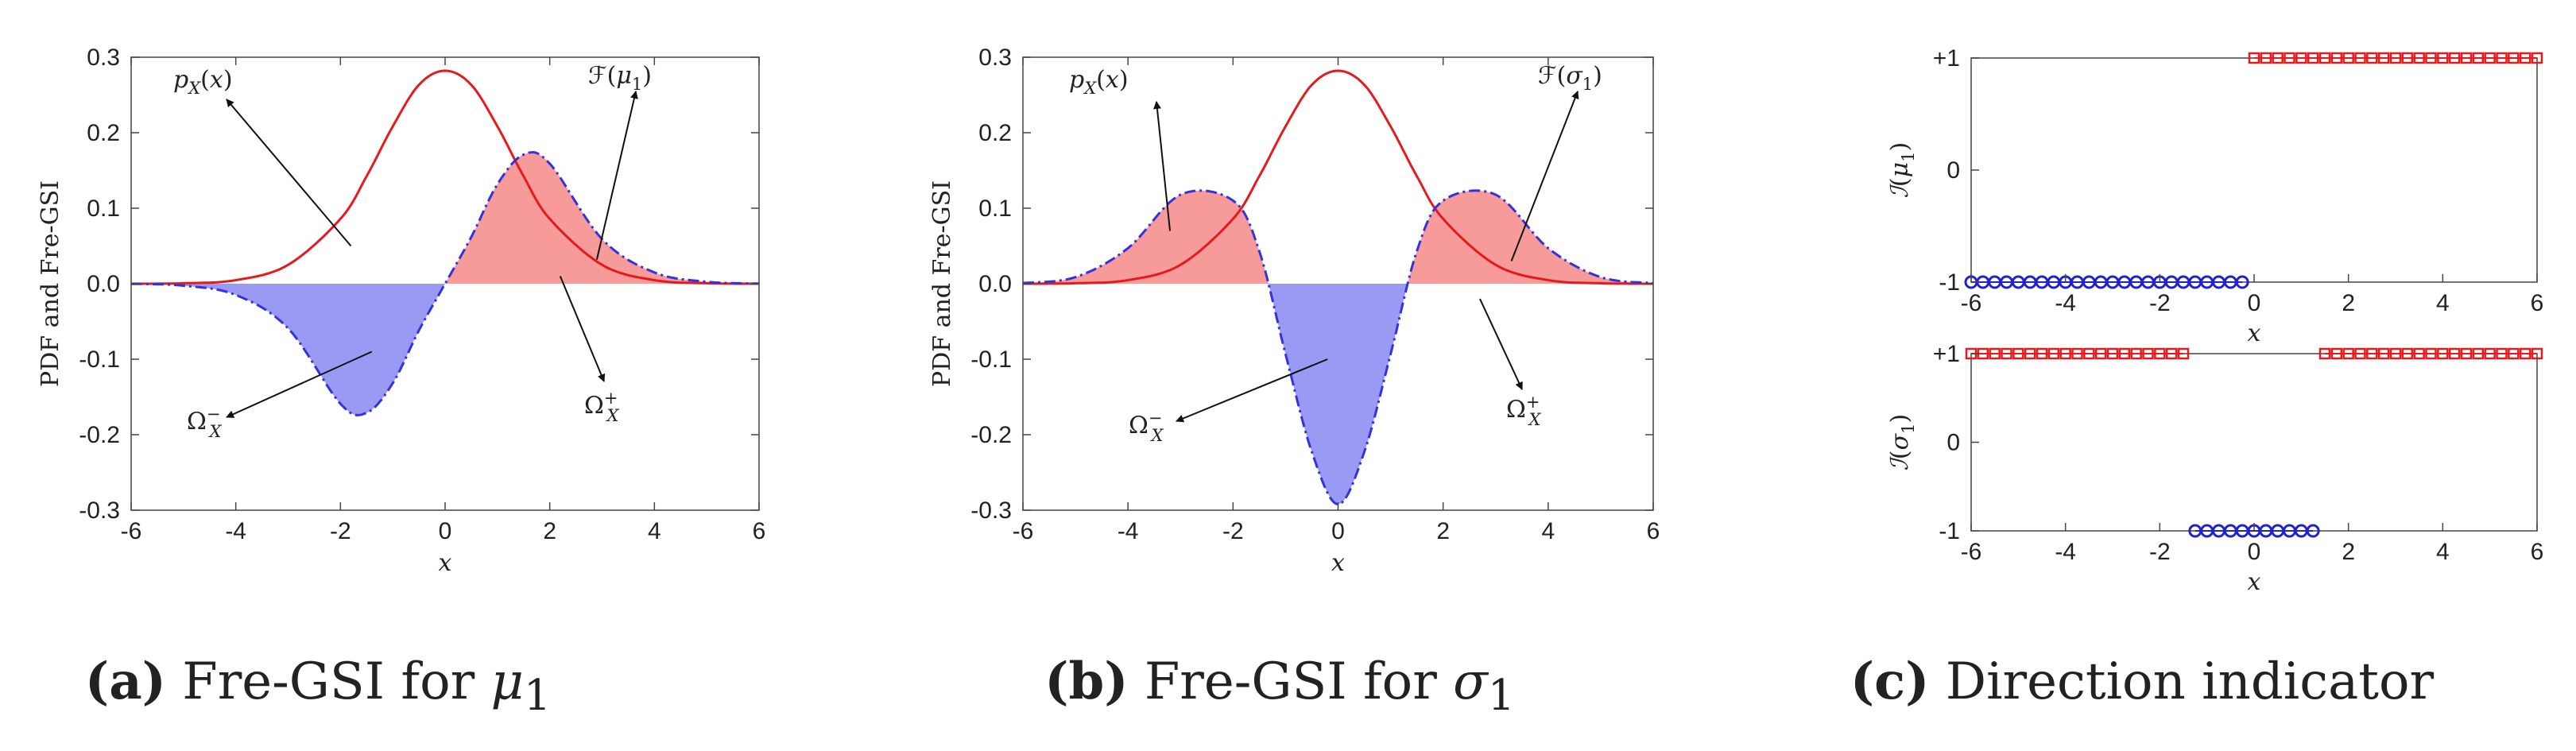 The image size is (2576, 751). I want to click on panel-b-x-label: x, so click(1338, 563).